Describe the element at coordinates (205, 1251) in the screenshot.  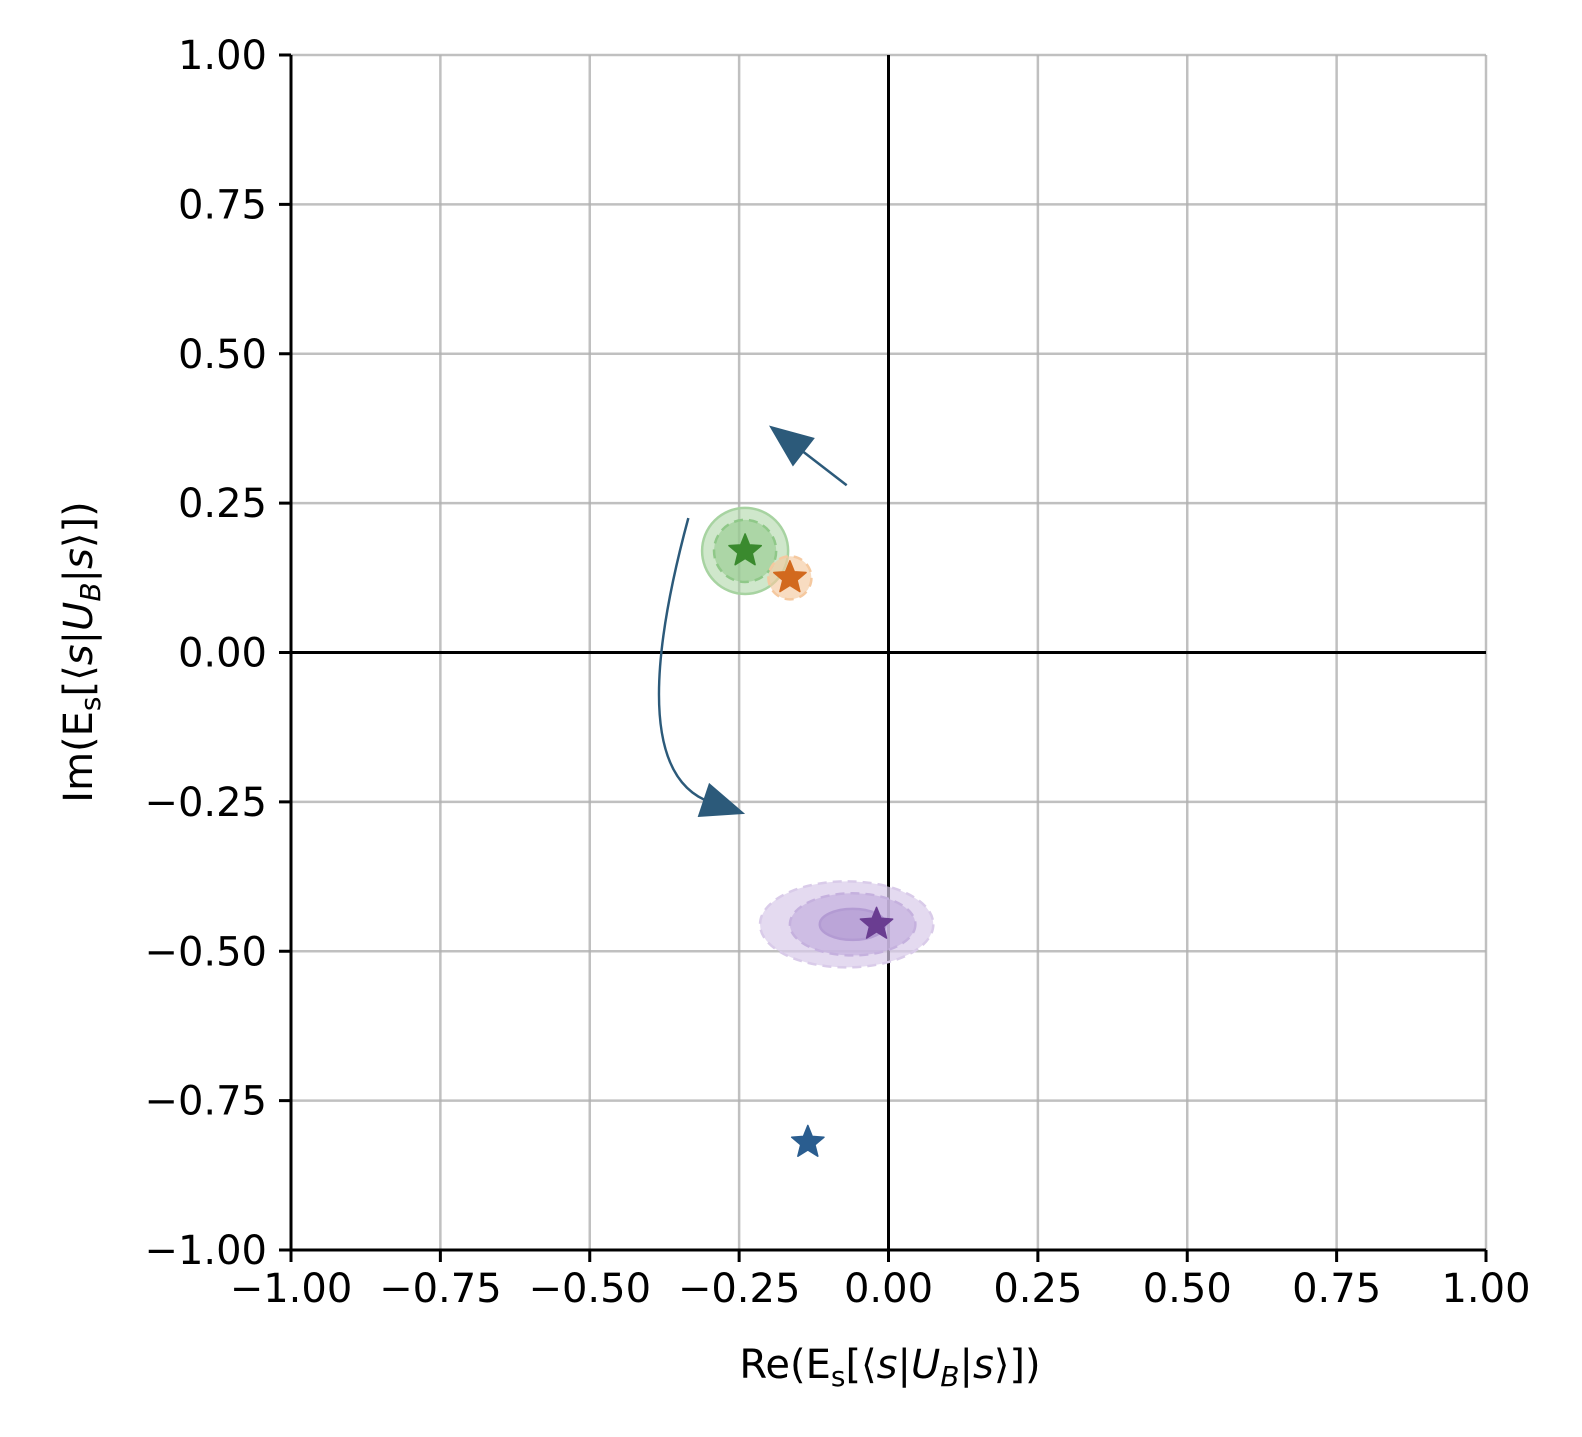
I see `y-tick-label: −1.00` at that location.